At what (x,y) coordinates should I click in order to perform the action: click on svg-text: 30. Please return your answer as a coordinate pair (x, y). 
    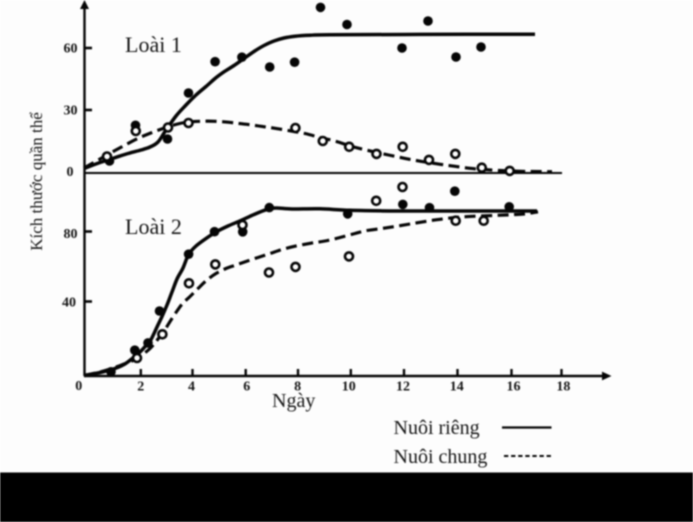
    Looking at the image, I should click on (71, 111).